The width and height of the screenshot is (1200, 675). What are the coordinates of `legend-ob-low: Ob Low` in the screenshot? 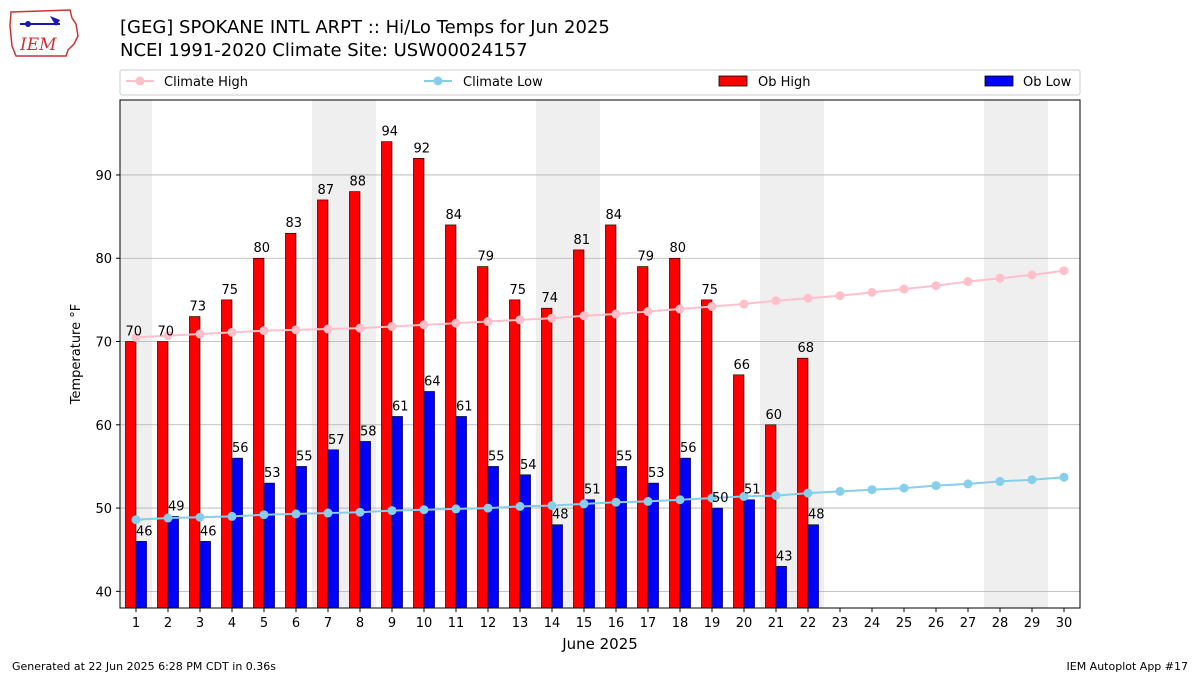 It's located at (1028, 82).